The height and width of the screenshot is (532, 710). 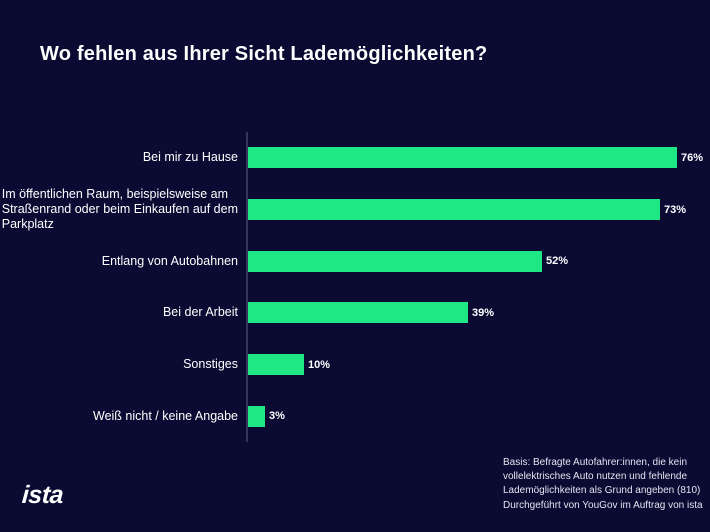 What do you see at coordinates (247, 287) in the screenshot?
I see `axis-baseline` at bounding box center [247, 287].